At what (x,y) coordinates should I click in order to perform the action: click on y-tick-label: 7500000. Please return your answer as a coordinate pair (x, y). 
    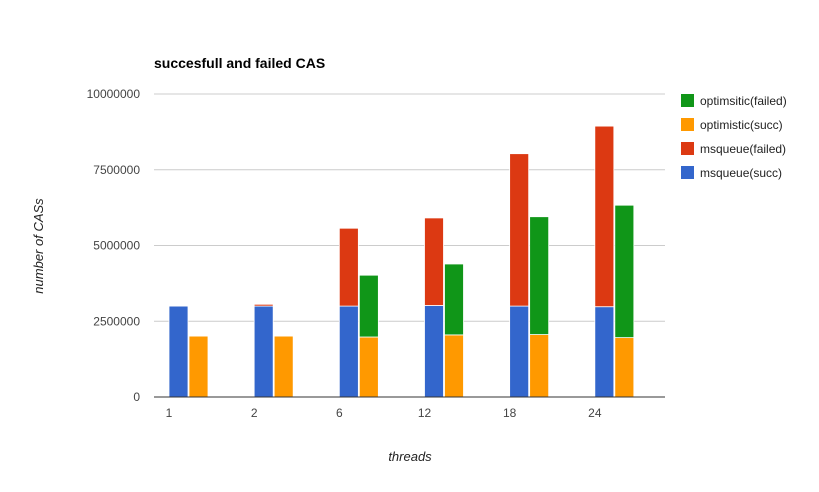
    Looking at the image, I should click on (116, 170).